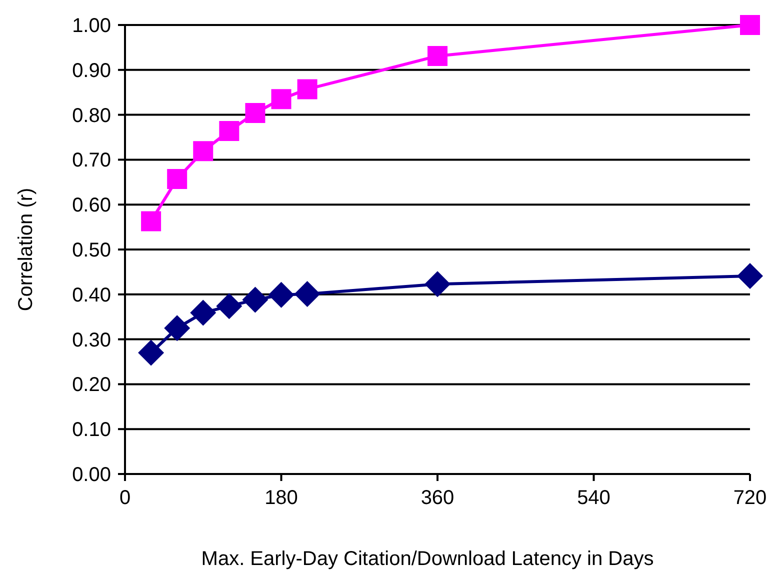 The height and width of the screenshot is (571, 772). Describe the element at coordinates (437, 498) in the screenshot. I see `x-tick-label: 360` at that location.